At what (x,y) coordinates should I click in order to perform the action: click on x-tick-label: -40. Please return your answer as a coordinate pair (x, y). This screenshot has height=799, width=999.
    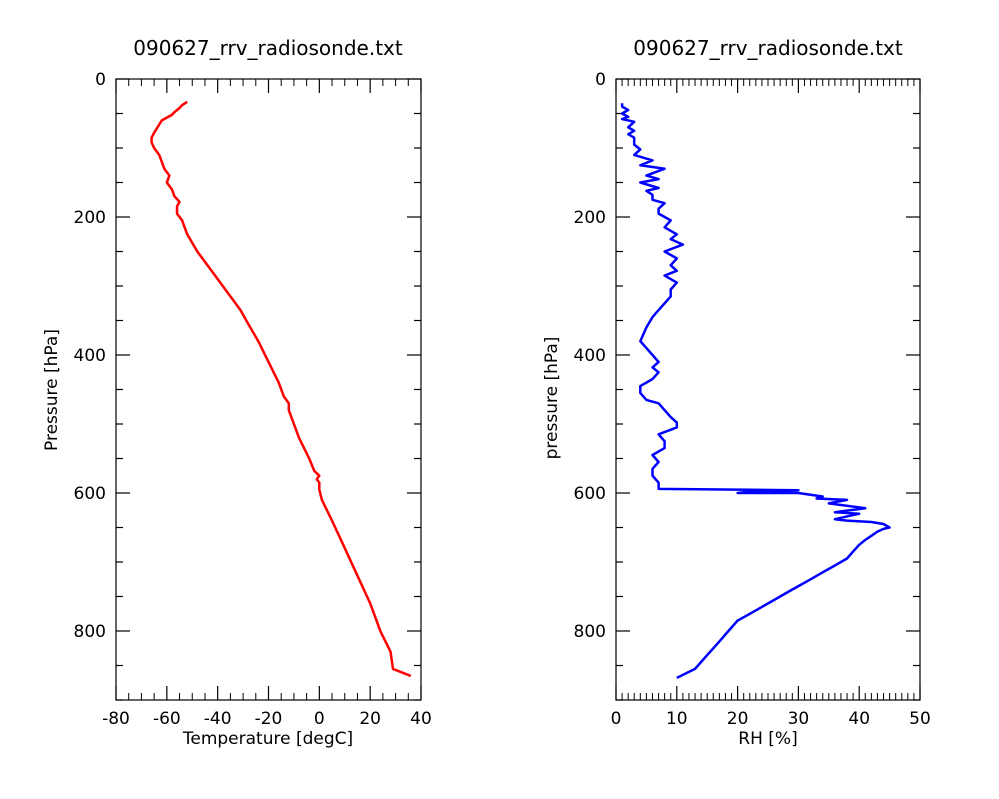
    Looking at the image, I should click on (218, 719).